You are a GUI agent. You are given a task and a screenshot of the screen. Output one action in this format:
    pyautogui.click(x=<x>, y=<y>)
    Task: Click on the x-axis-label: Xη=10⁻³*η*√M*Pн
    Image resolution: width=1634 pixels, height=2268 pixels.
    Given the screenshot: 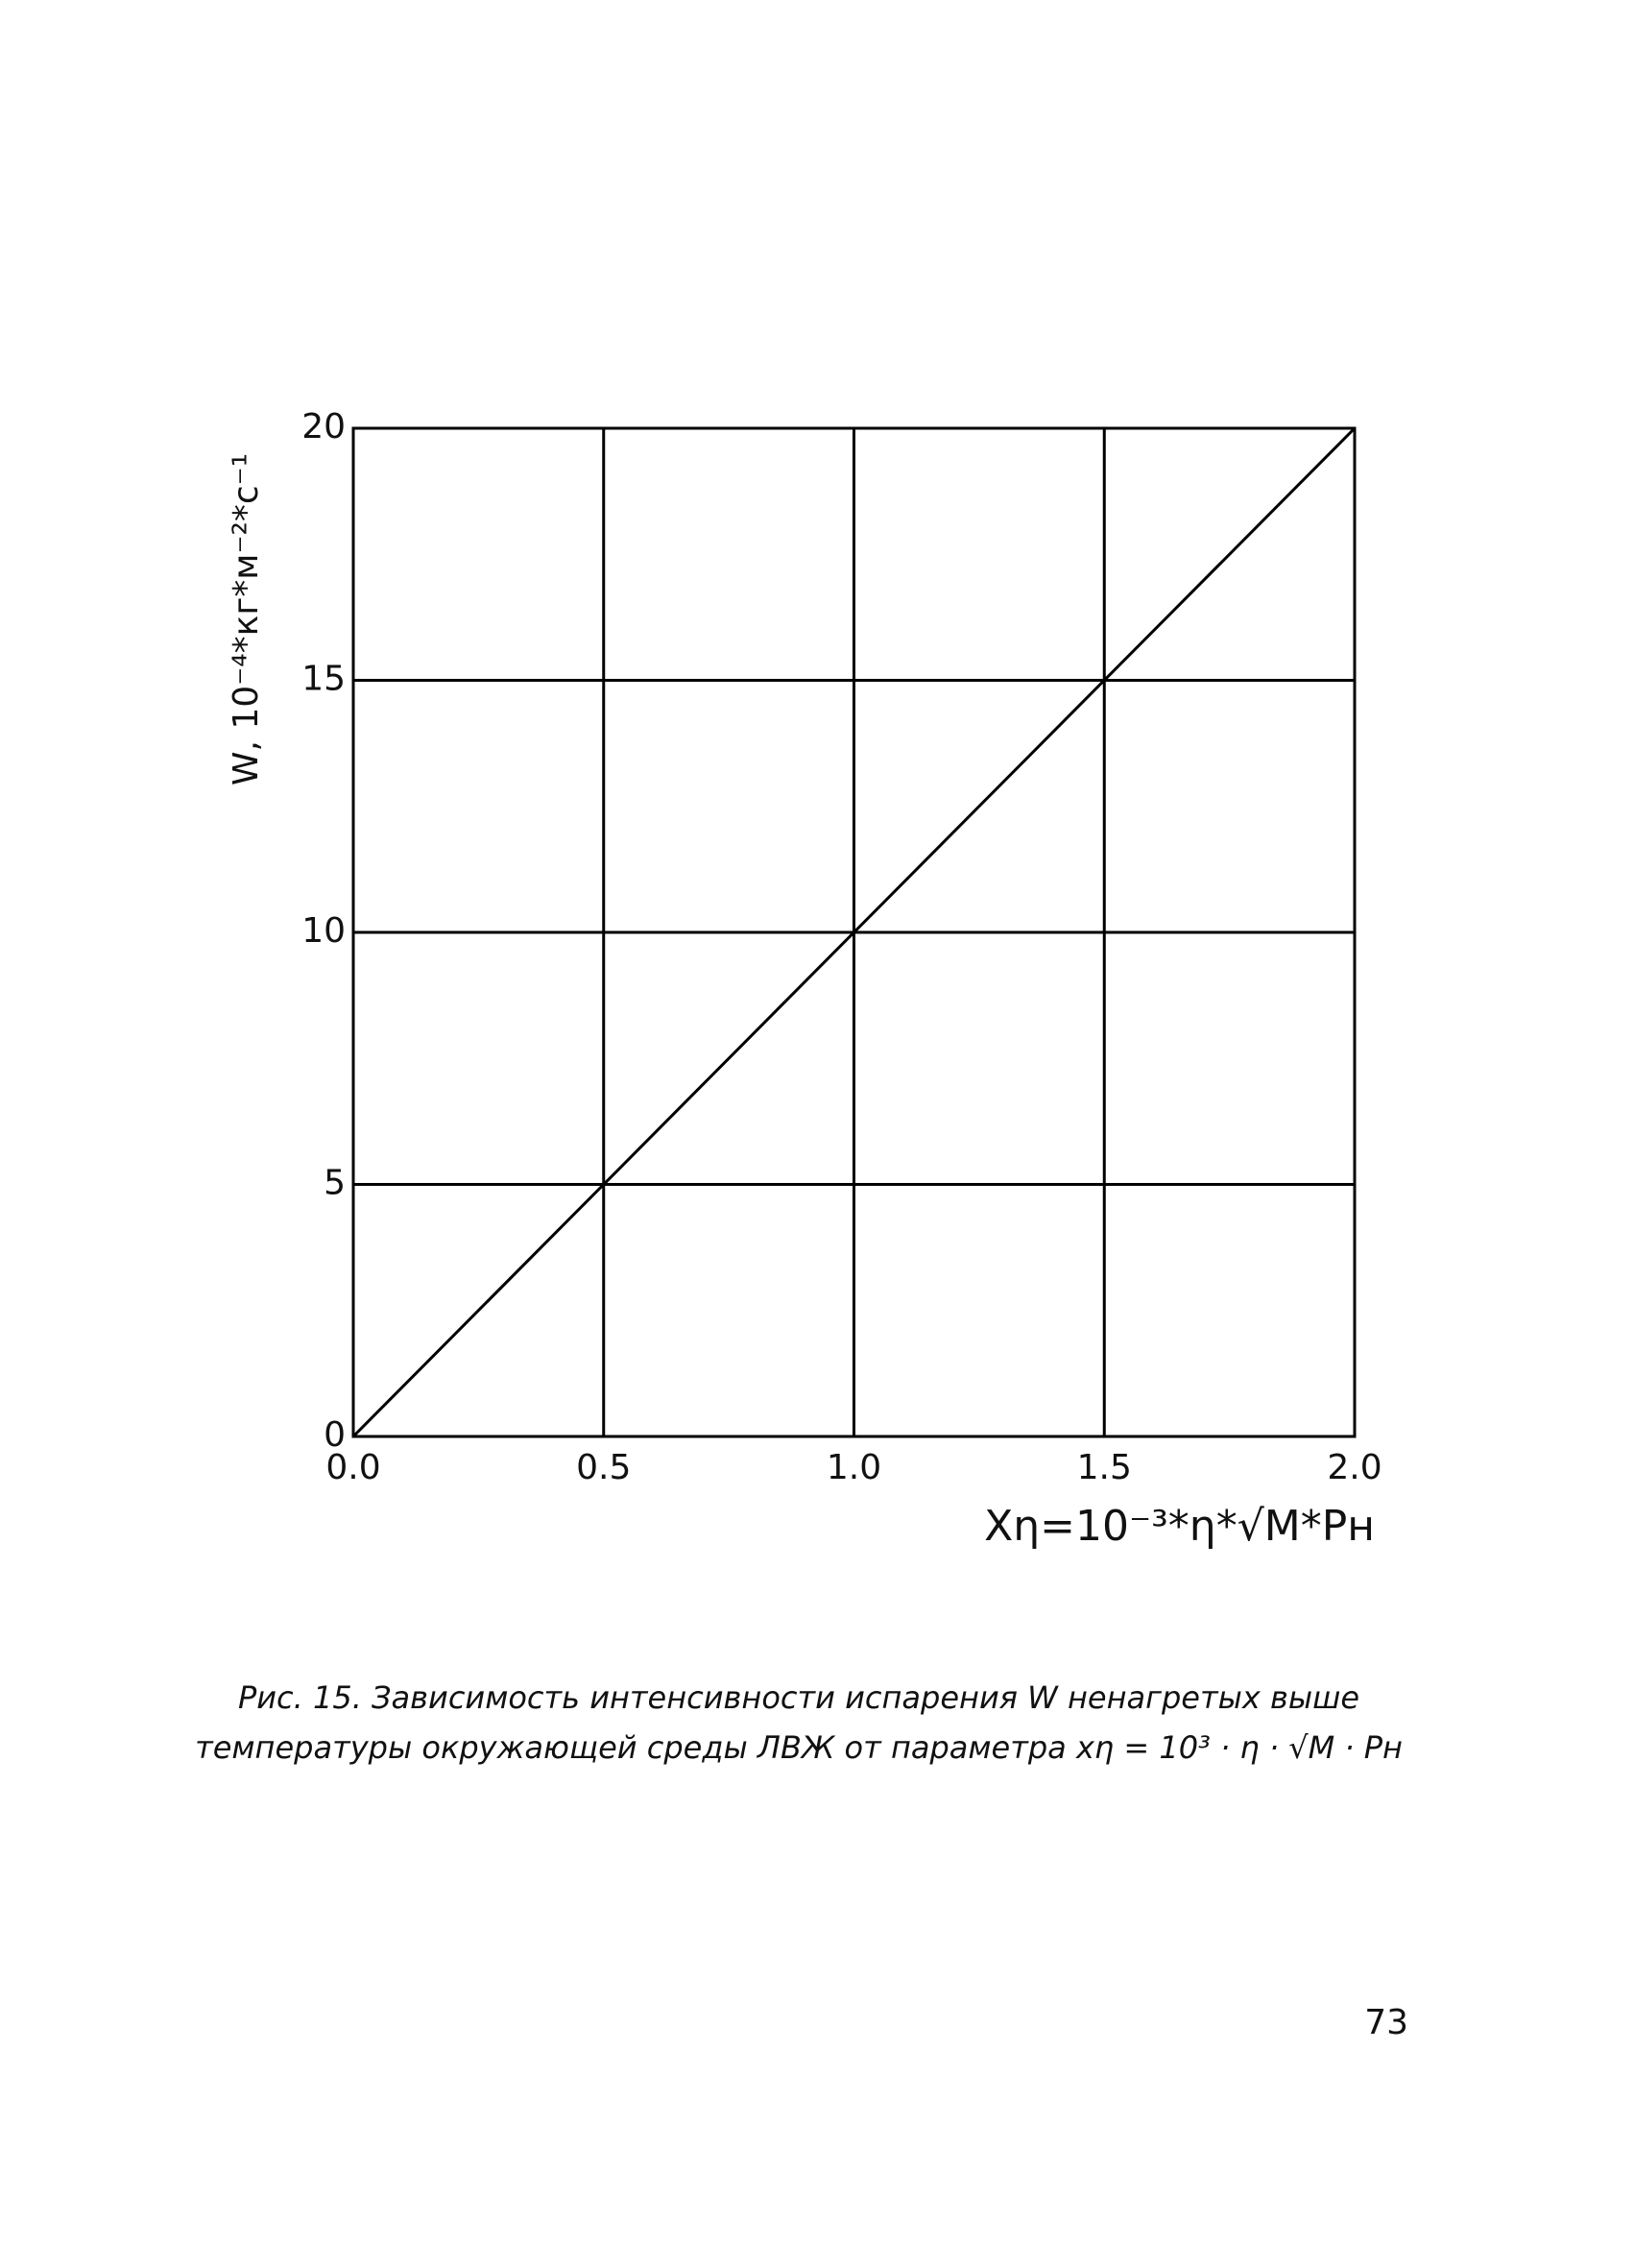 What is the action you would take?
    pyautogui.click(x=1179, y=1526)
    